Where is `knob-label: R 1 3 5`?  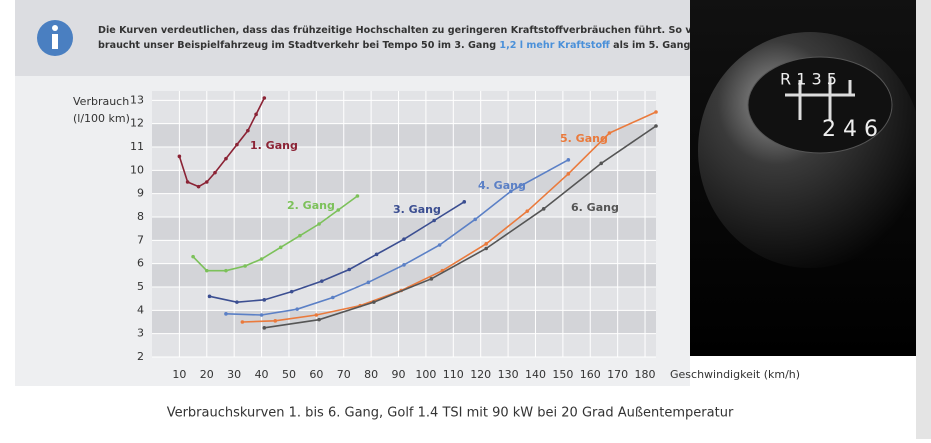
knob-label: R 1 3 5 is located at coordinates (808, 79).